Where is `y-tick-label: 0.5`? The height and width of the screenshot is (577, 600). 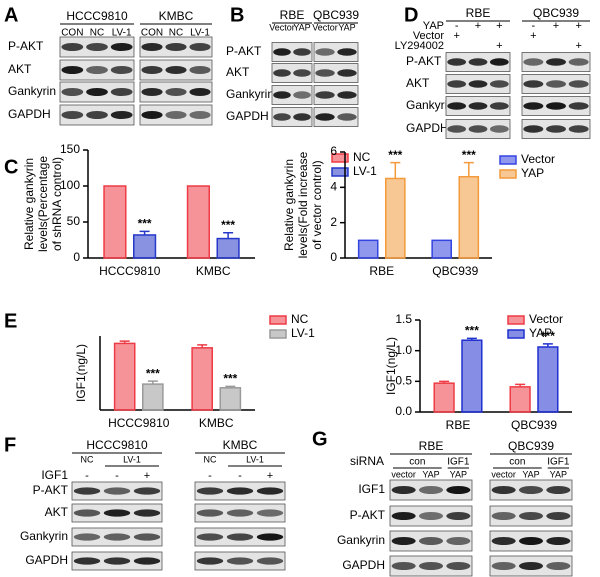
y-tick-label: 0.5 is located at coordinates (403, 381).